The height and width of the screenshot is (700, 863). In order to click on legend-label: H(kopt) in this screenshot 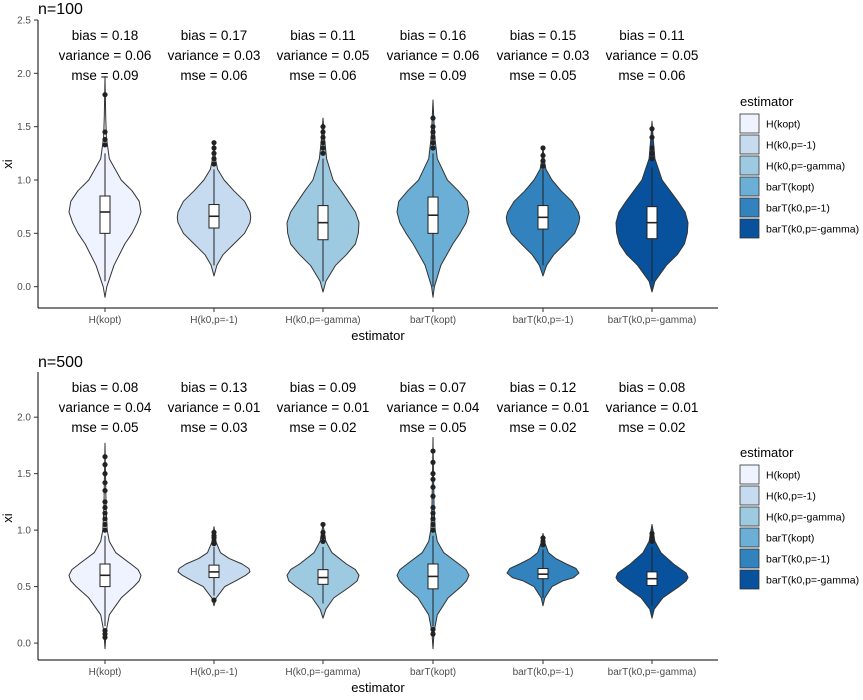, I will do `click(783, 125)`.